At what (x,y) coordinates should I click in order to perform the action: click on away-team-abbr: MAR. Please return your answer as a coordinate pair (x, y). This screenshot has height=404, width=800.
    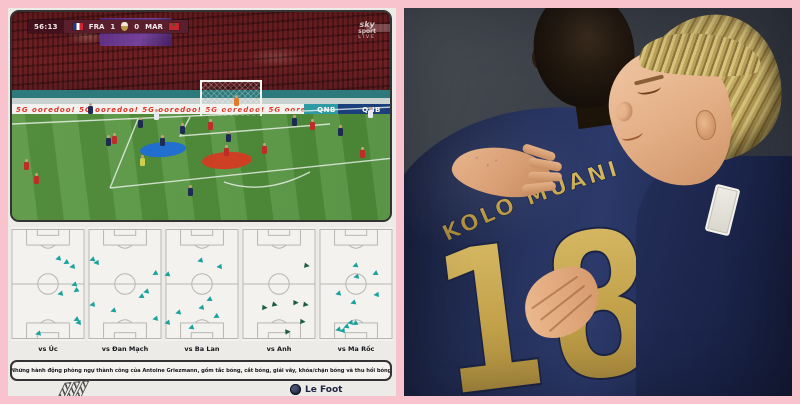
    Looking at the image, I should click on (154, 26).